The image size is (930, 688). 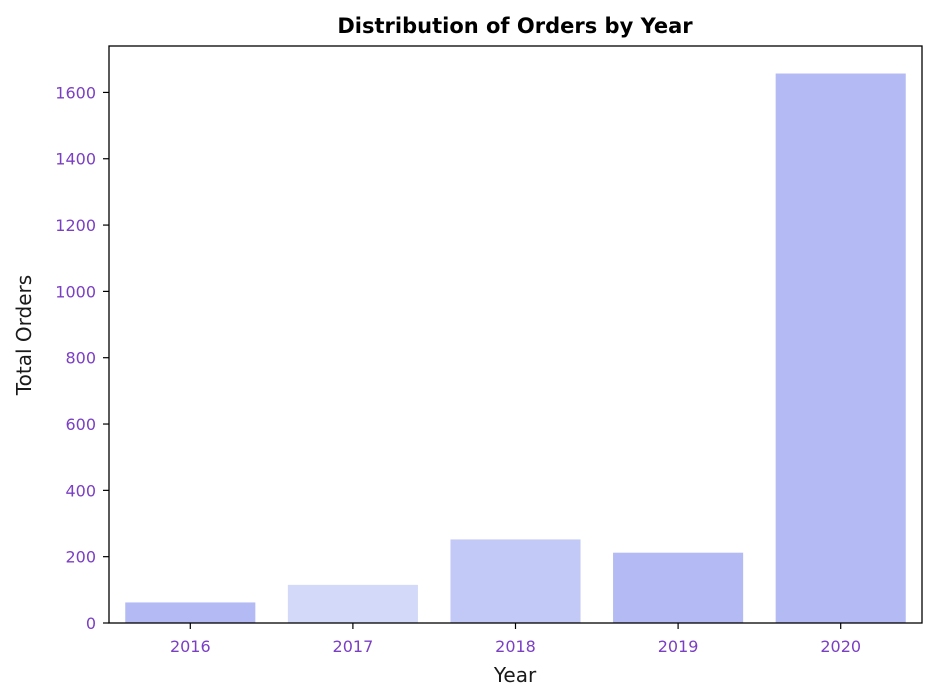 I want to click on y-axis-label: Total Orders, so click(x=24, y=335).